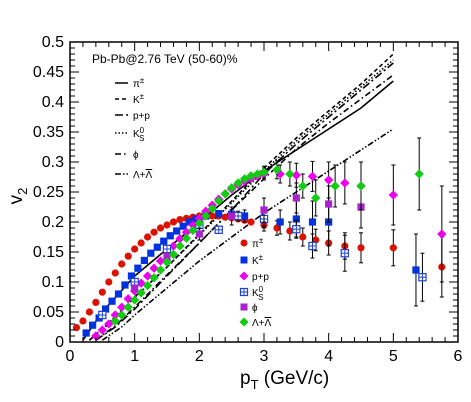 The width and height of the screenshot is (471, 402). Describe the element at coordinates (134, 356) in the screenshot. I see `x-tick-label: 1` at that location.